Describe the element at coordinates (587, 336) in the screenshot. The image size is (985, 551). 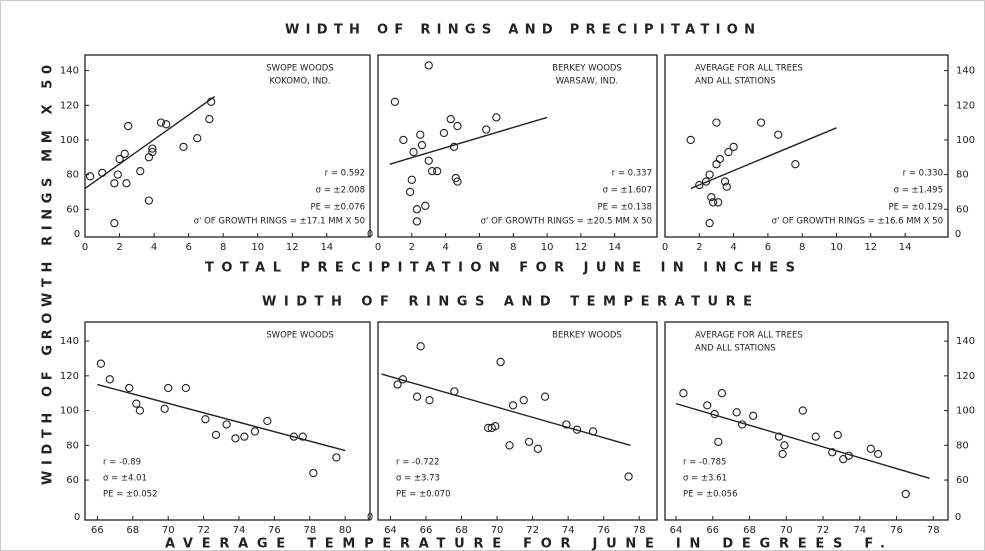
I see `panel-label: BERKEY WOODS` at that location.